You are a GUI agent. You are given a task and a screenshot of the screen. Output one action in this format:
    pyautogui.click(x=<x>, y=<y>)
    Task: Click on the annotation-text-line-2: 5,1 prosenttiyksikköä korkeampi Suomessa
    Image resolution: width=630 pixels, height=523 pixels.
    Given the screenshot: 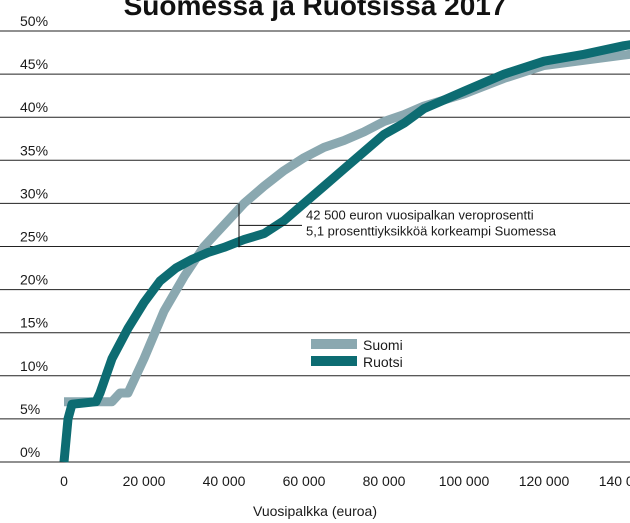 What is the action you would take?
    pyautogui.click(x=431, y=230)
    